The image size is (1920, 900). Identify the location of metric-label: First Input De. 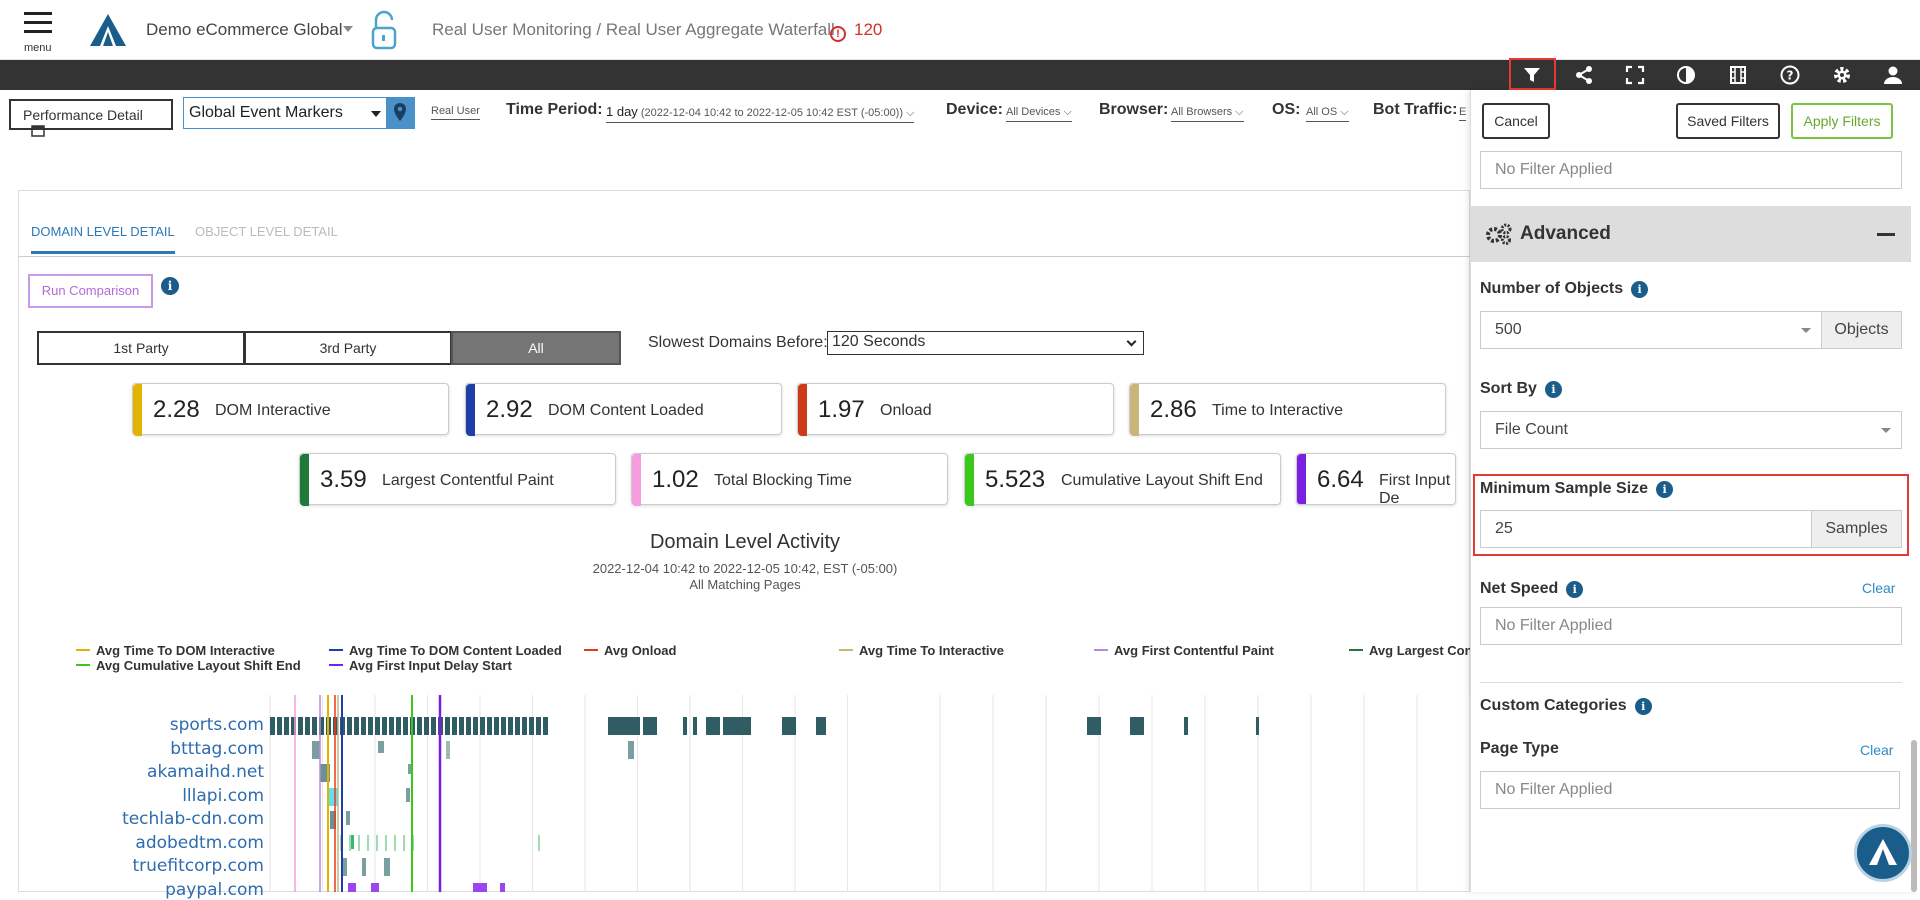
(1415, 488).